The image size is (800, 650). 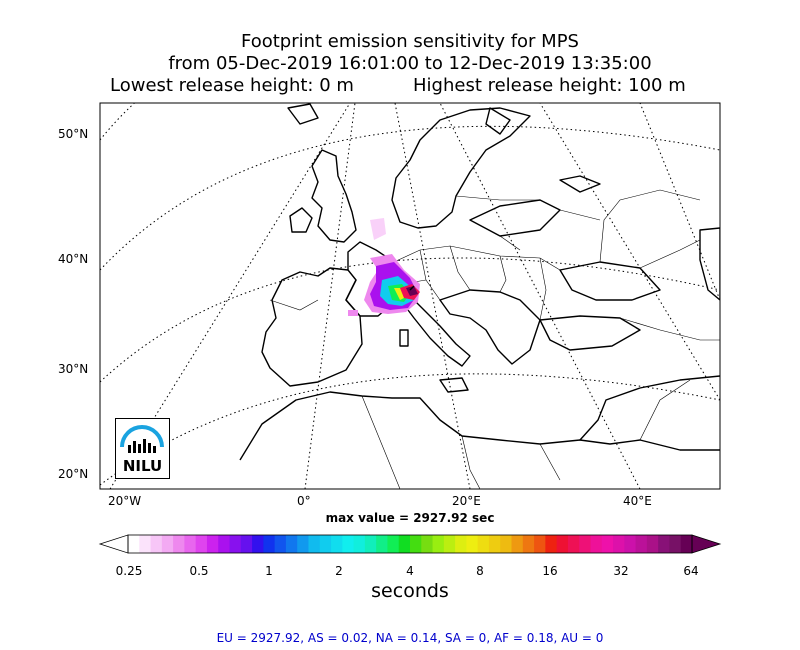 What do you see at coordinates (304, 501) in the screenshot?
I see `lon-label-0: 0°` at bounding box center [304, 501].